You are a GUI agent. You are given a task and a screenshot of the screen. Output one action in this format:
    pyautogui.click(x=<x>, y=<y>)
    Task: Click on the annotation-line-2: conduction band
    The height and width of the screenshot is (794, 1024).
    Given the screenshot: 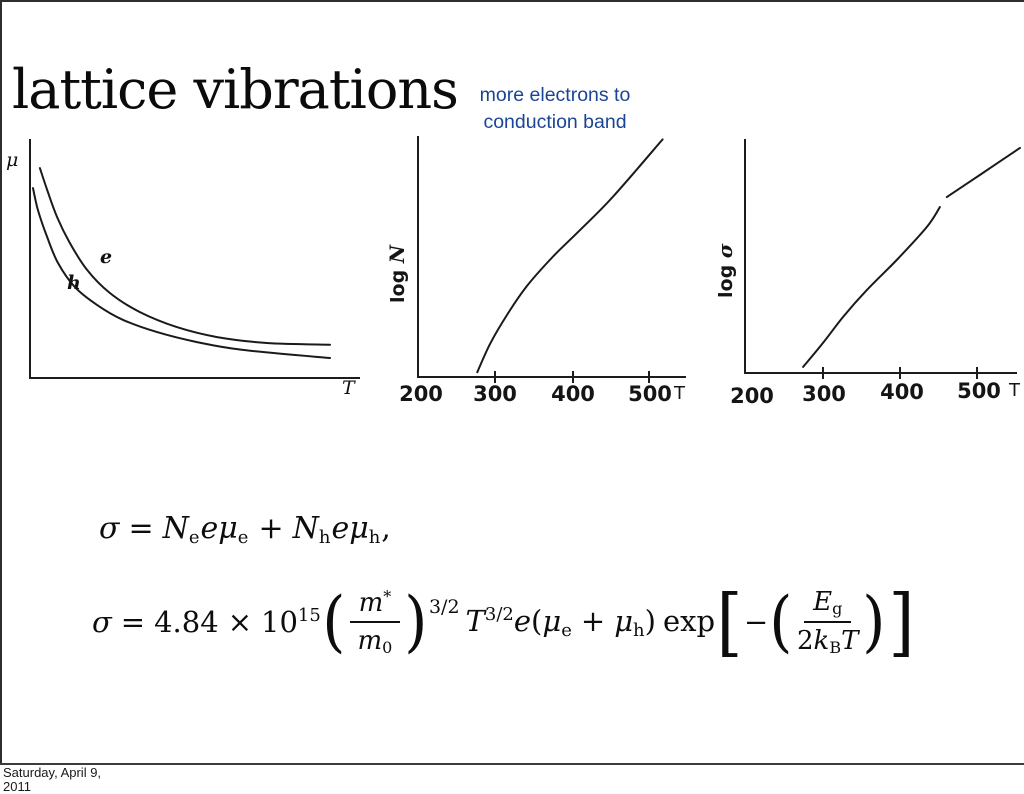 What is the action you would take?
    pyautogui.click(x=555, y=122)
    